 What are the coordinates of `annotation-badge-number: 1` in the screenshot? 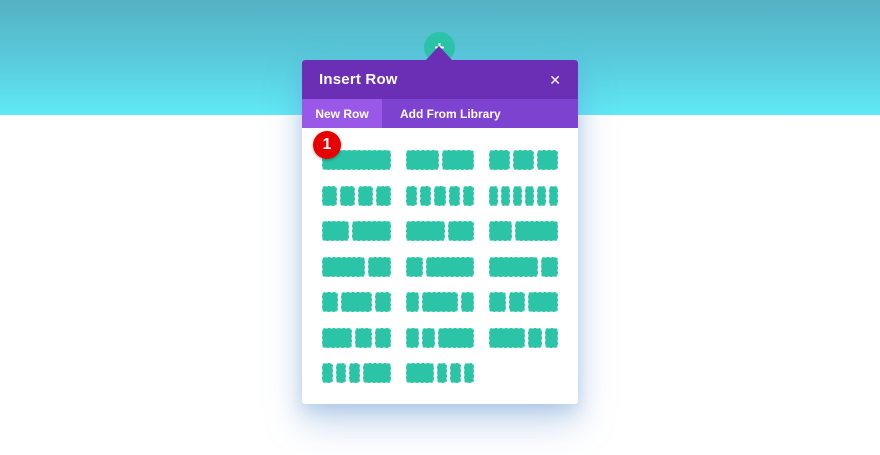 It's located at (327, 144).